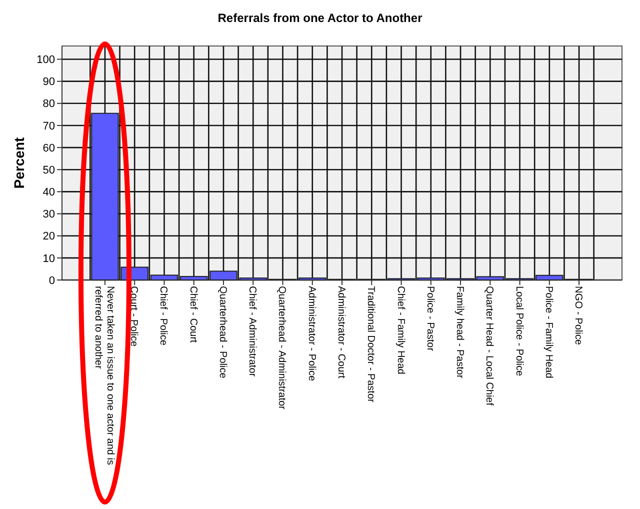  What do you see at coordinates (370, 345) in the screenshot?
I see `x-tick-label: Traditional Doctor - Pastor` at bounding box center [370, 345].